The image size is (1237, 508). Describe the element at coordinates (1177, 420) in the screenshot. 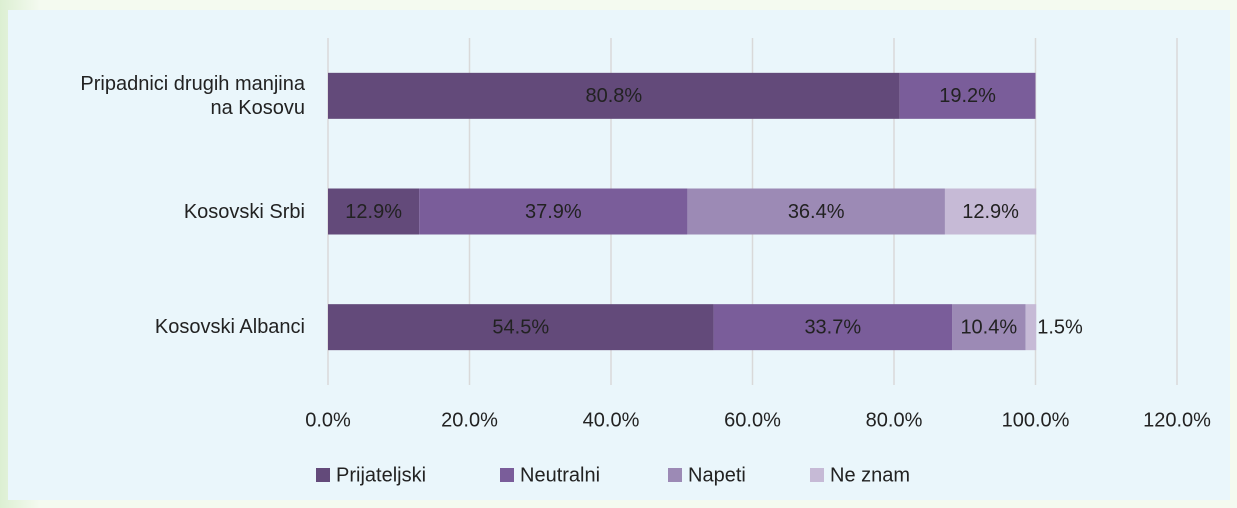

I see `x-tick-label: 120.0%` at that location.